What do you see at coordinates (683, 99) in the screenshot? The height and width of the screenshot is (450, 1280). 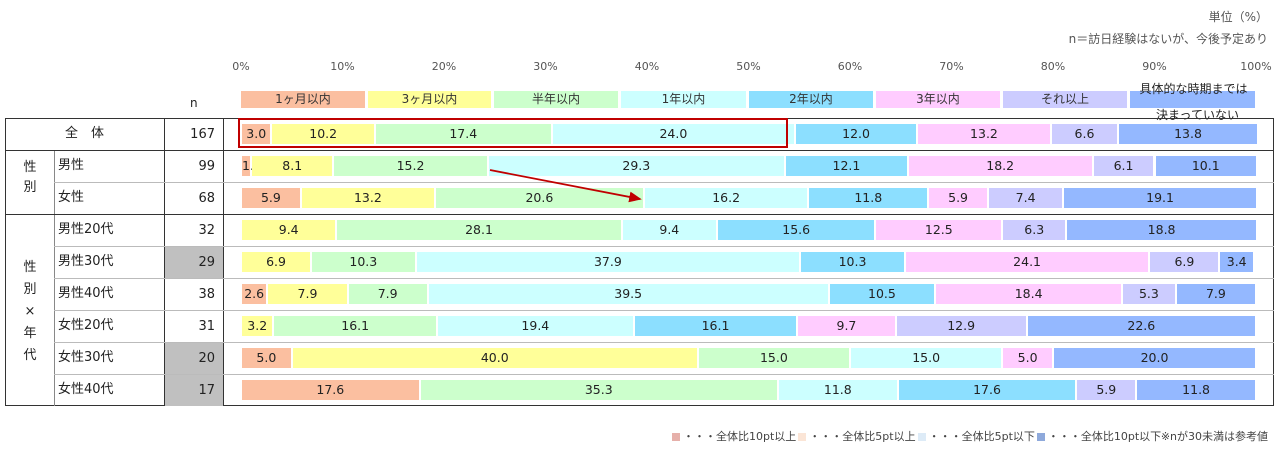 I see `legend-item-4: 1年以内` at bounding box center [683, 99].